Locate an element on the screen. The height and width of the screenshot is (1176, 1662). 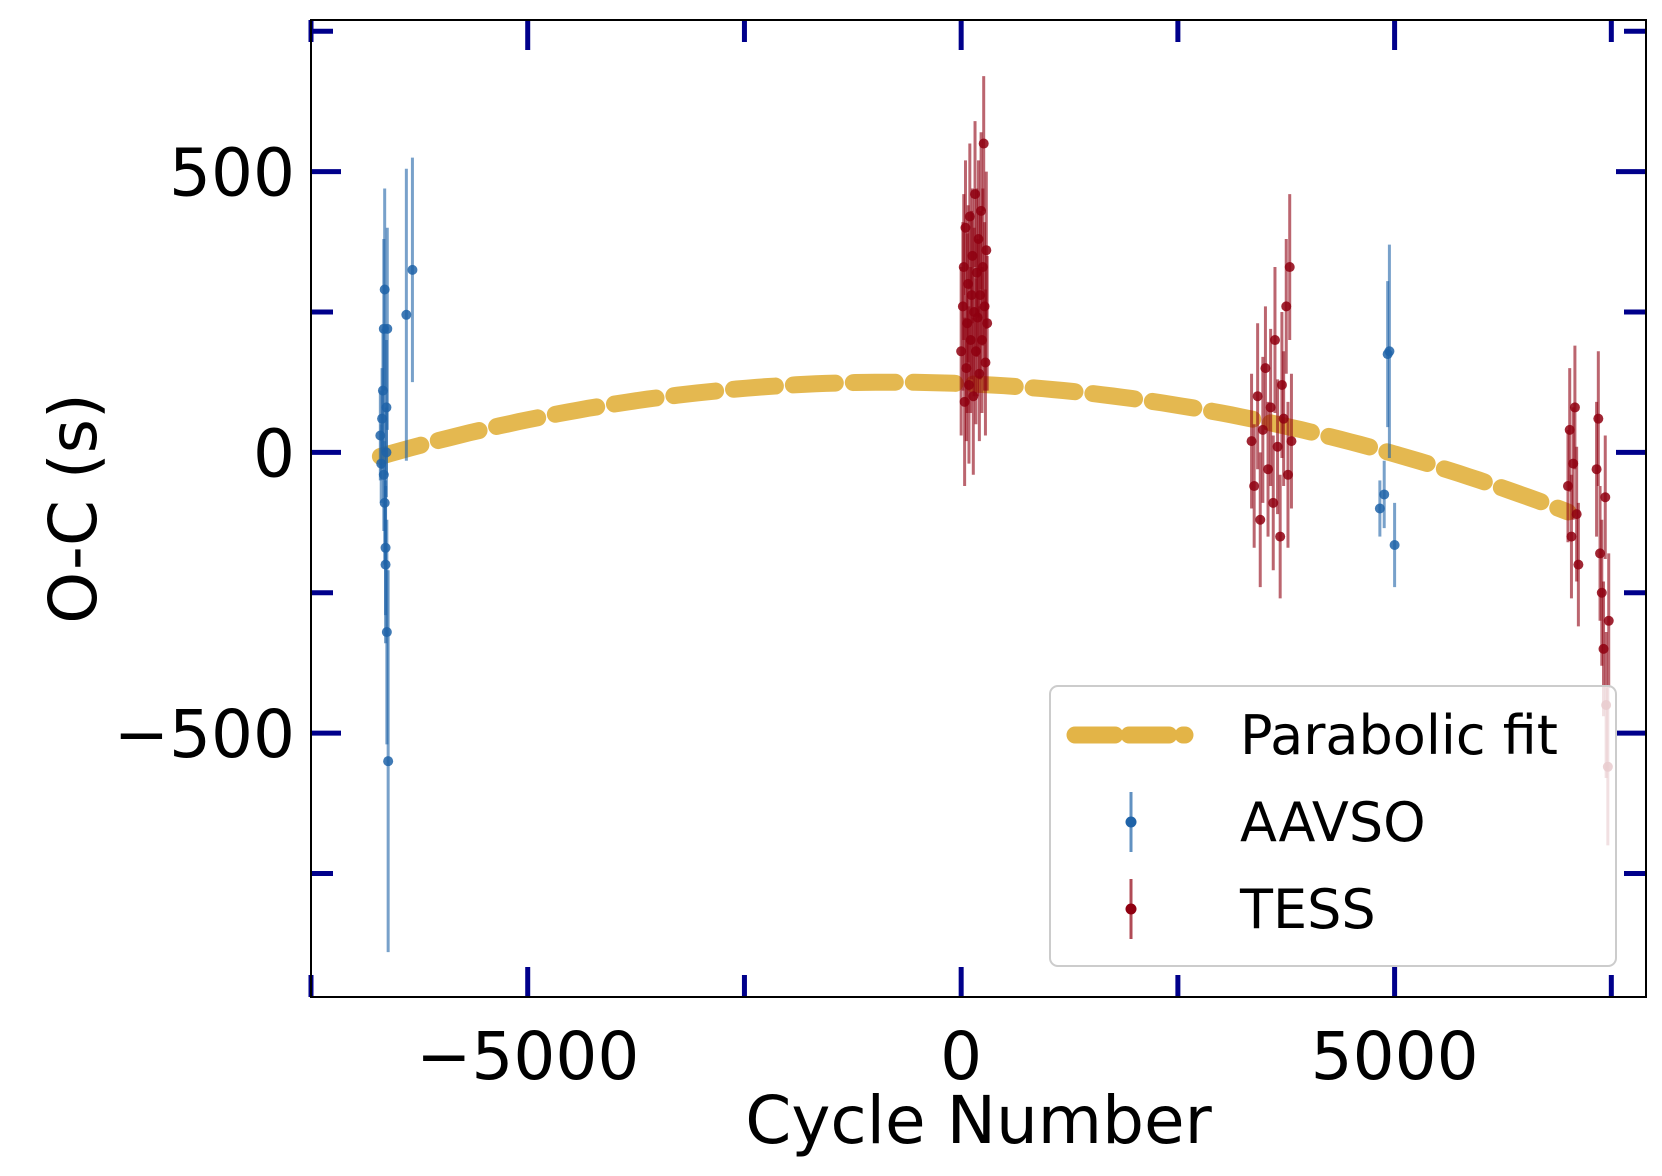
legend-box is located at coordinates (1333, 826).